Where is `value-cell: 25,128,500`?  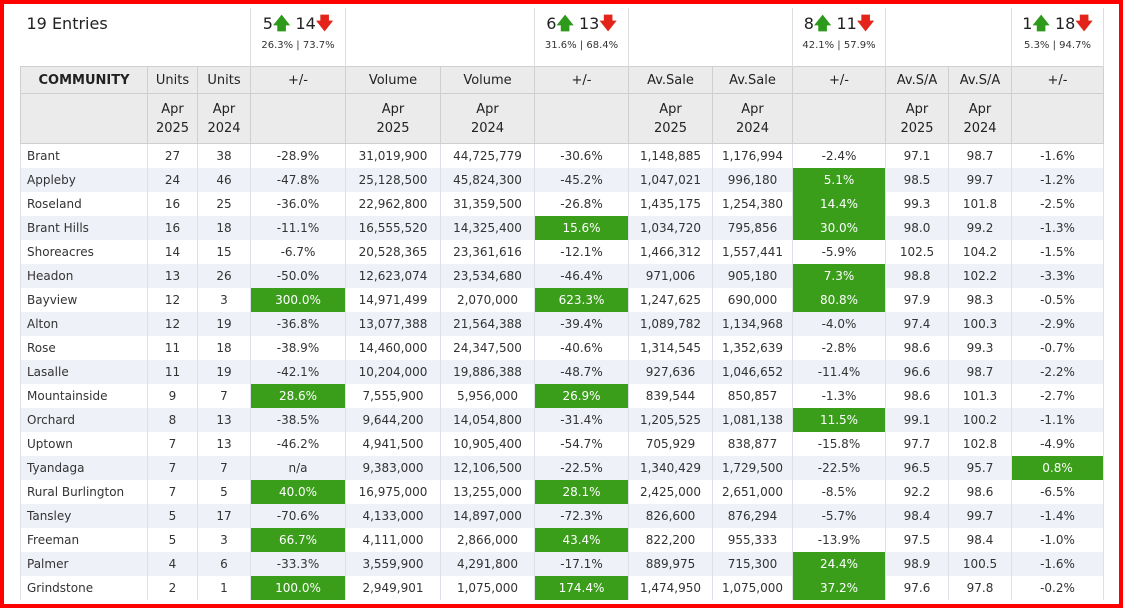
value-cell: 25,128,500 is located at coordinates (393, 180).